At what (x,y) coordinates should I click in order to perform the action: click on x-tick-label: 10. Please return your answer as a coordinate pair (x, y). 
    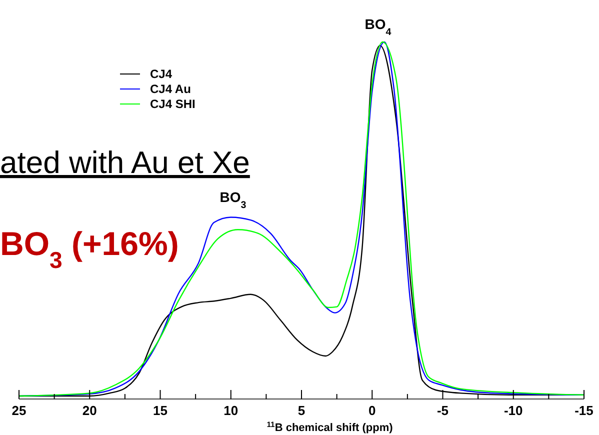
    Looking at the image, I should click on (231, 410).